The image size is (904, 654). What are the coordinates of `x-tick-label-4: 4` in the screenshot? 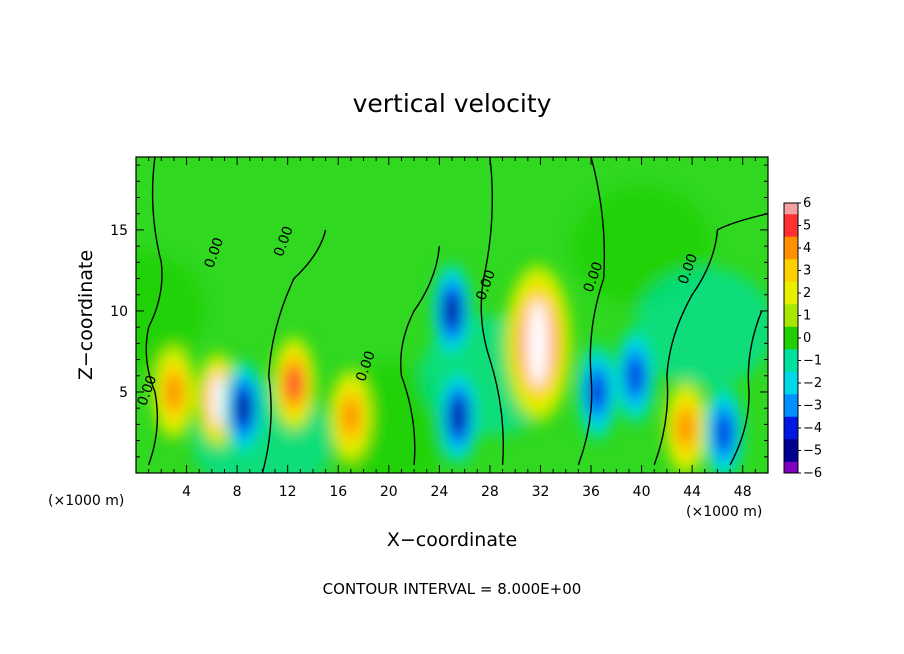 It's located at (186, 492).